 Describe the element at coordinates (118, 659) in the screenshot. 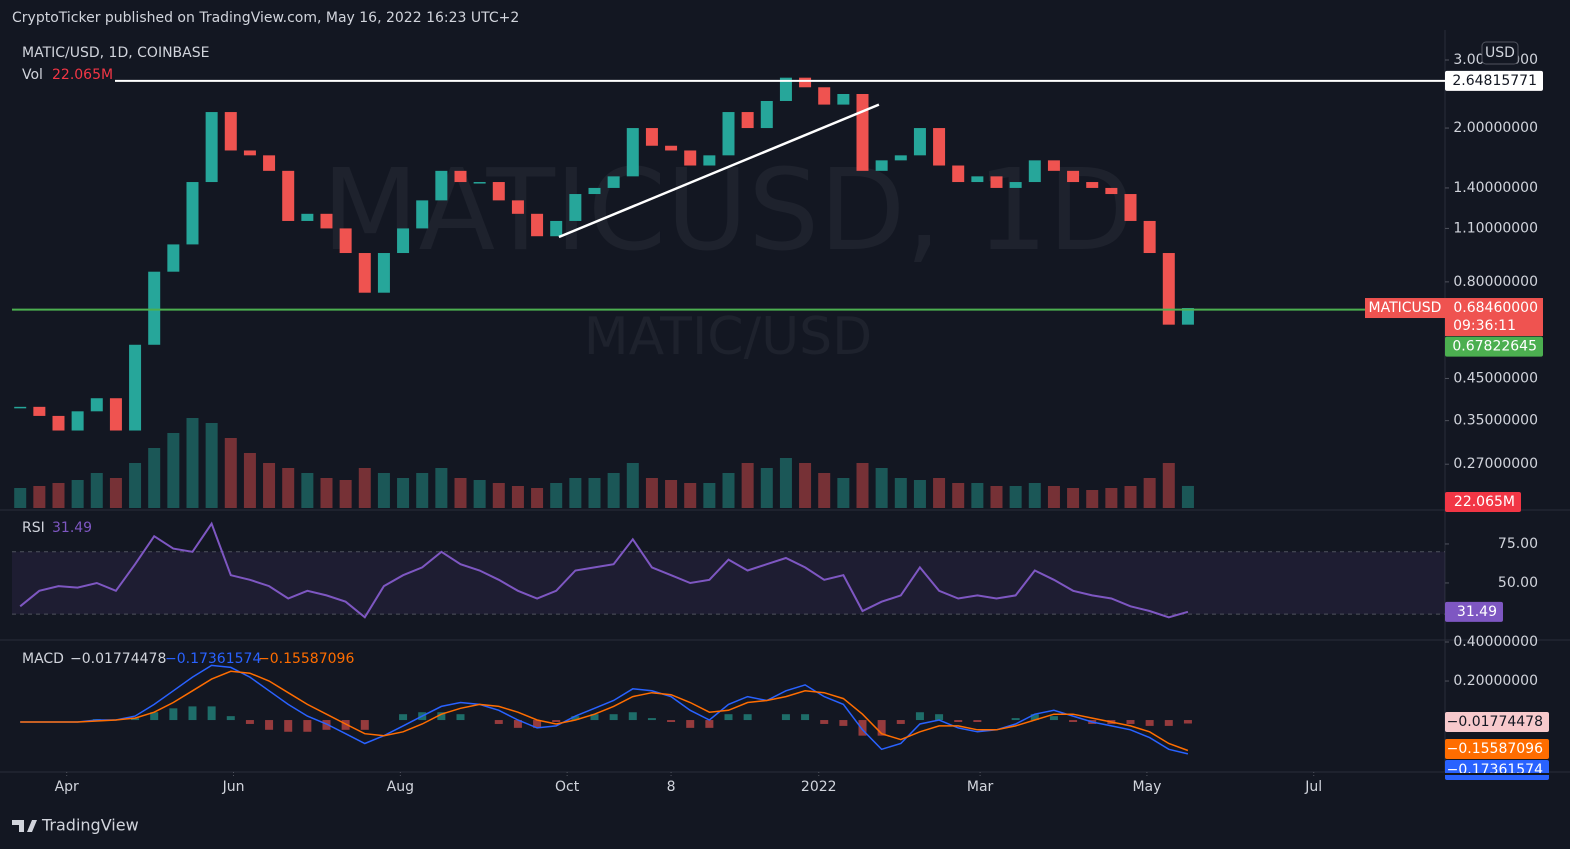

I see `macd-header-value: −0.01774478` at that location.